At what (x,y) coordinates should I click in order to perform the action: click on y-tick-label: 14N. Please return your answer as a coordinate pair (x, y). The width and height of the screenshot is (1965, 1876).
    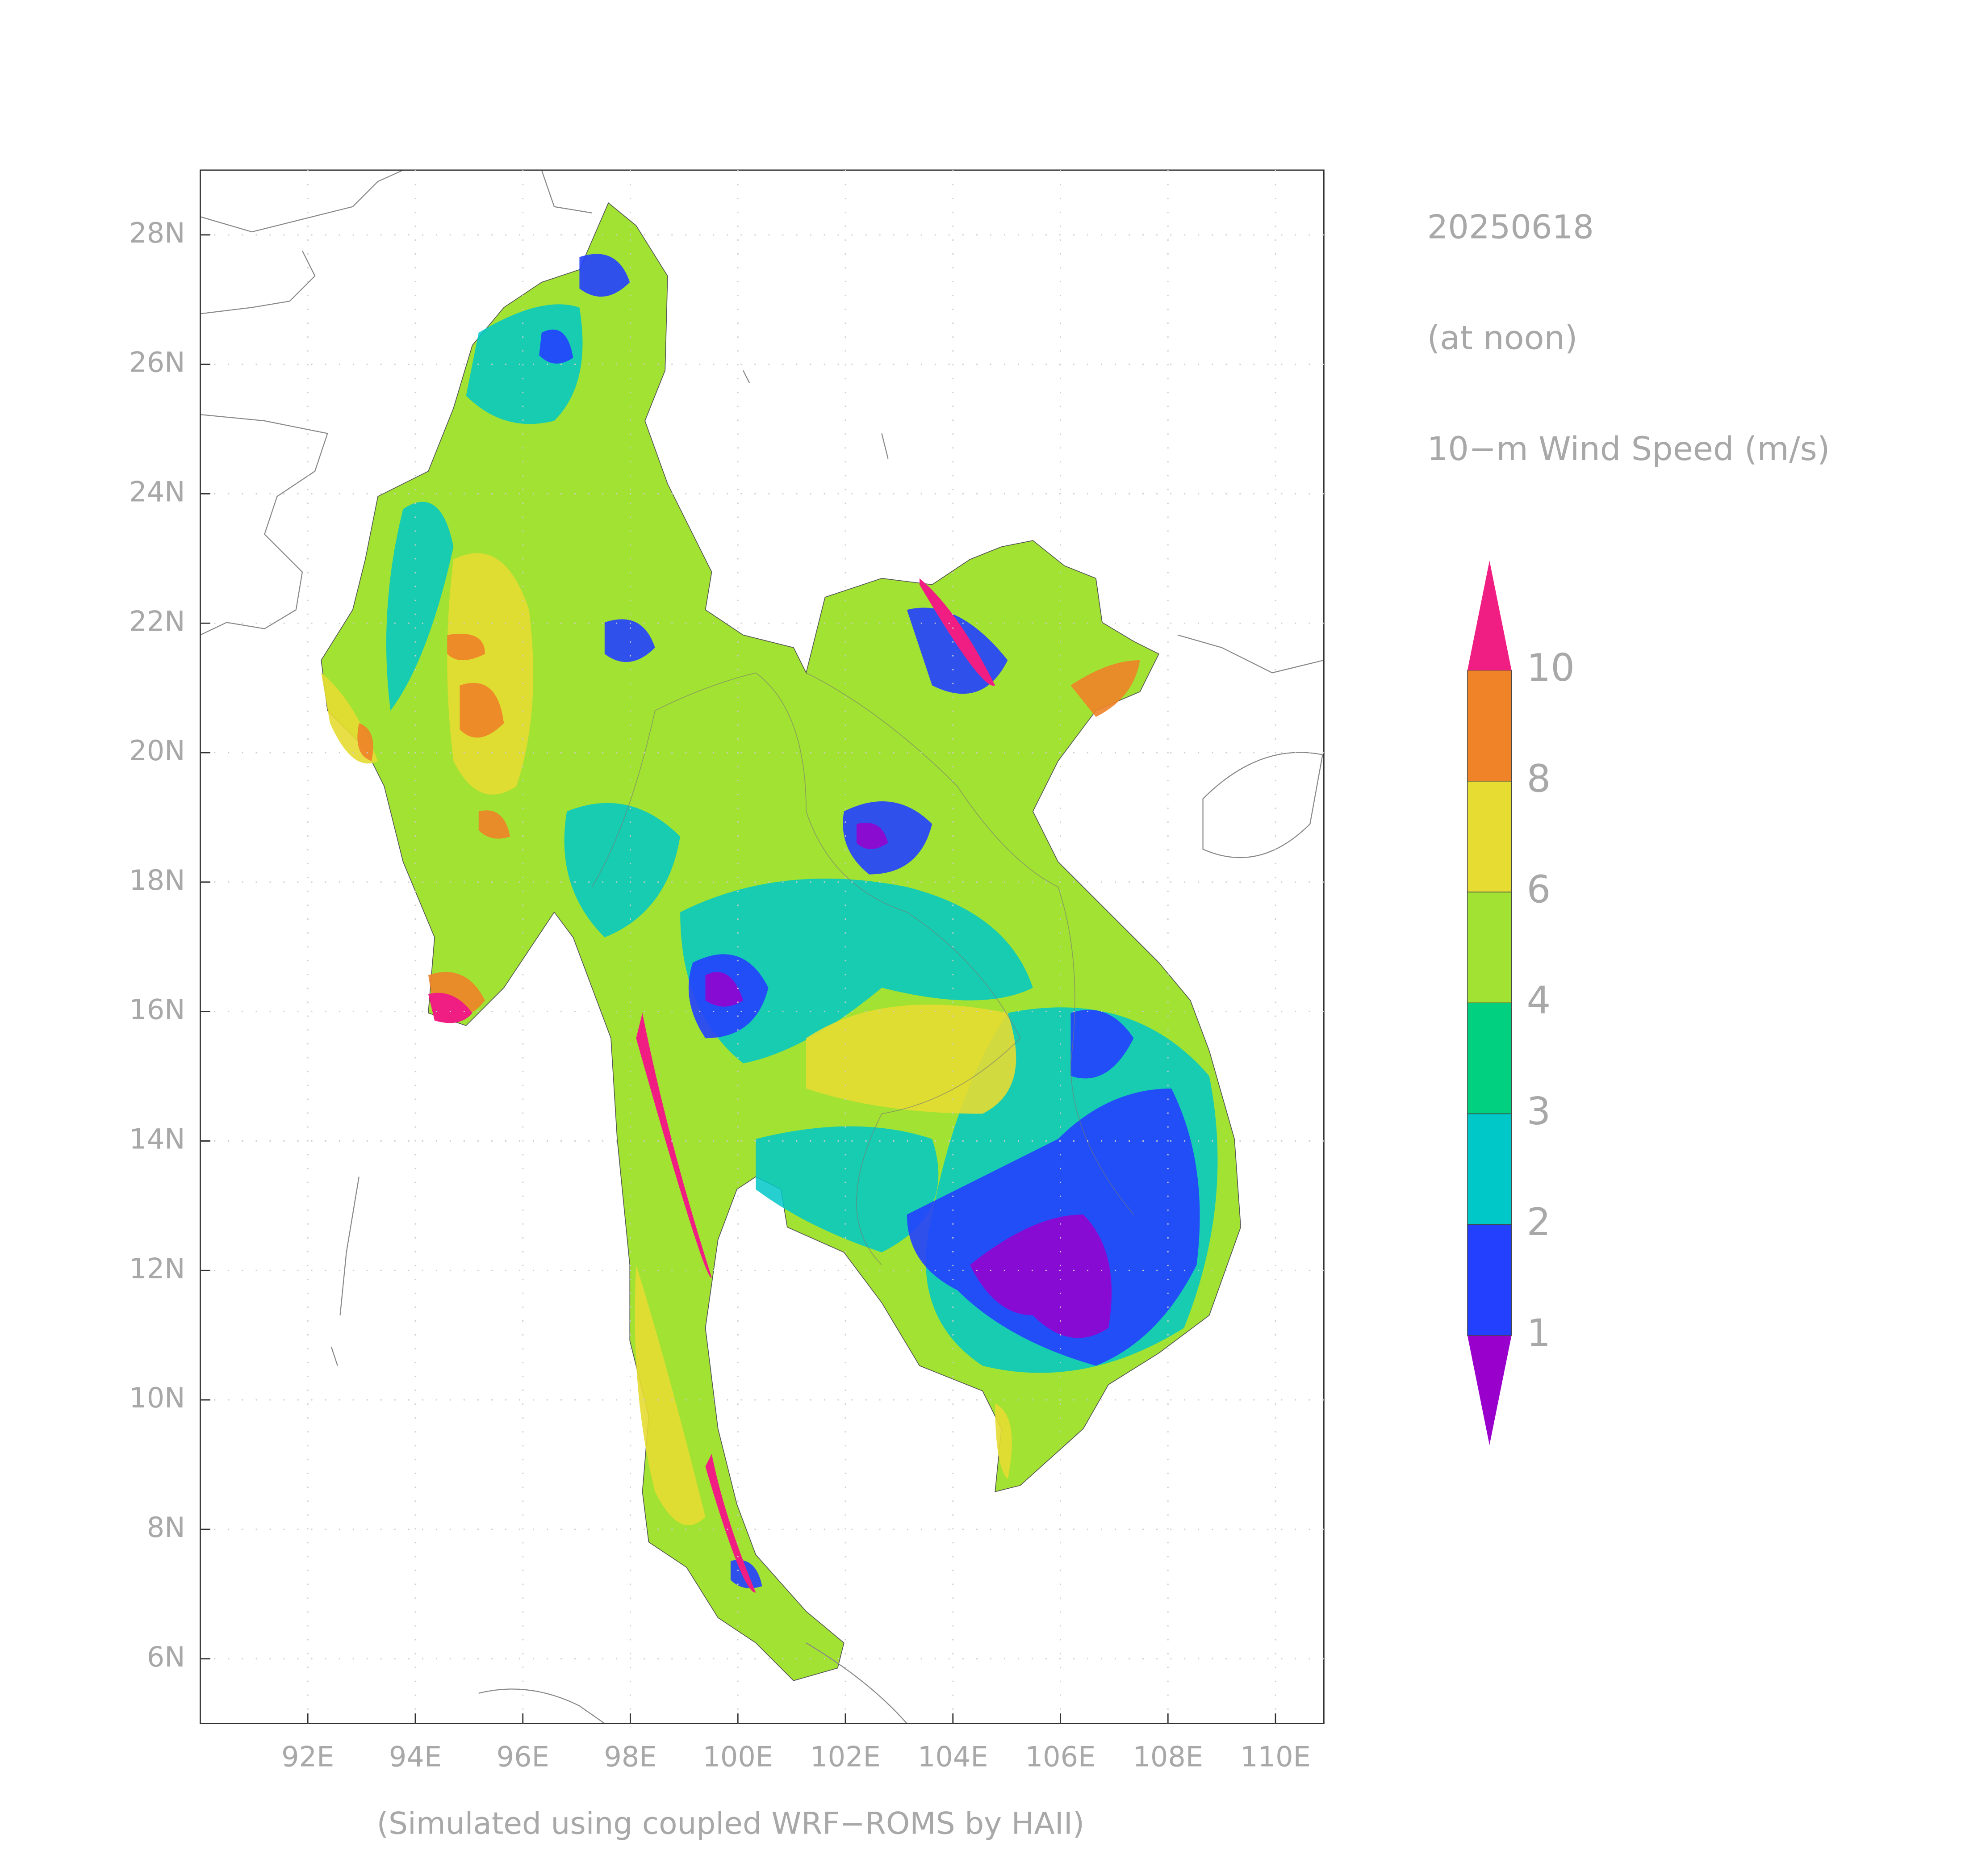
    Looking at the image, I should click on (157, 1139).